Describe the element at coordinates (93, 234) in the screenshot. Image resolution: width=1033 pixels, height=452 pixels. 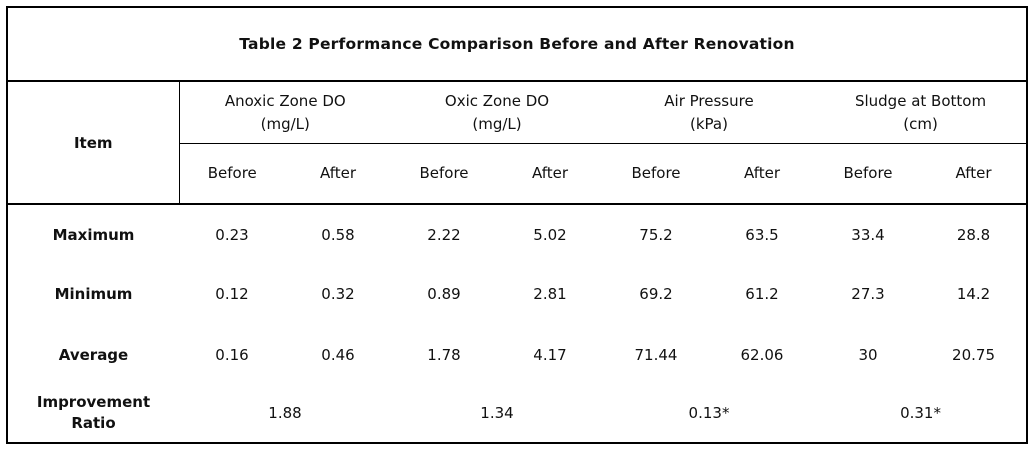
I see `row-label: Maximum` at that location.